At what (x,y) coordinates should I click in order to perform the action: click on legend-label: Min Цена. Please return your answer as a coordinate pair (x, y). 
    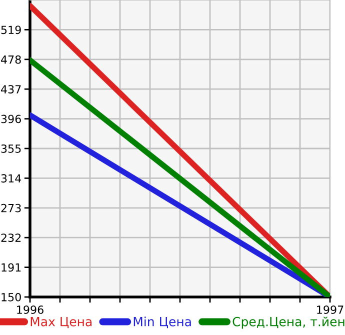
    Looking at the image, I should click on (162, 322).